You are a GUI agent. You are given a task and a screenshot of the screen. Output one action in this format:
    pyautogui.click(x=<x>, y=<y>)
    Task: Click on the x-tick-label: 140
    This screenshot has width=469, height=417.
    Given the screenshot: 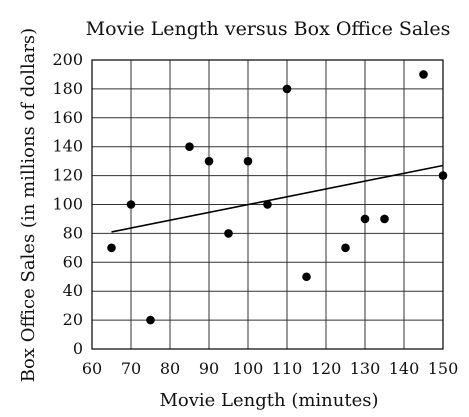 What is the action you would take?
    pyautogui.click(x=404, y=368)
    